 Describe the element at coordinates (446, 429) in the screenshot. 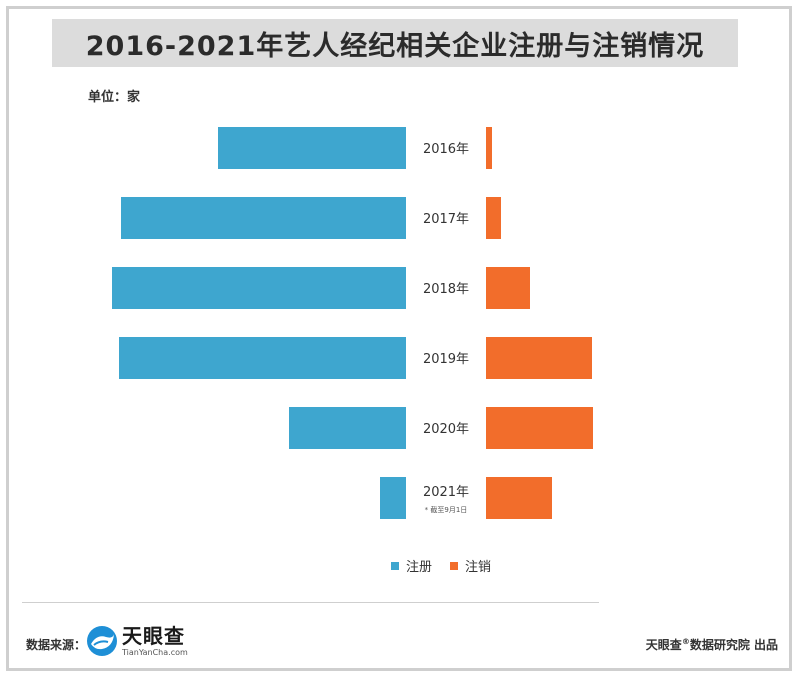

I see `category-label-4: 2020年` at that location.